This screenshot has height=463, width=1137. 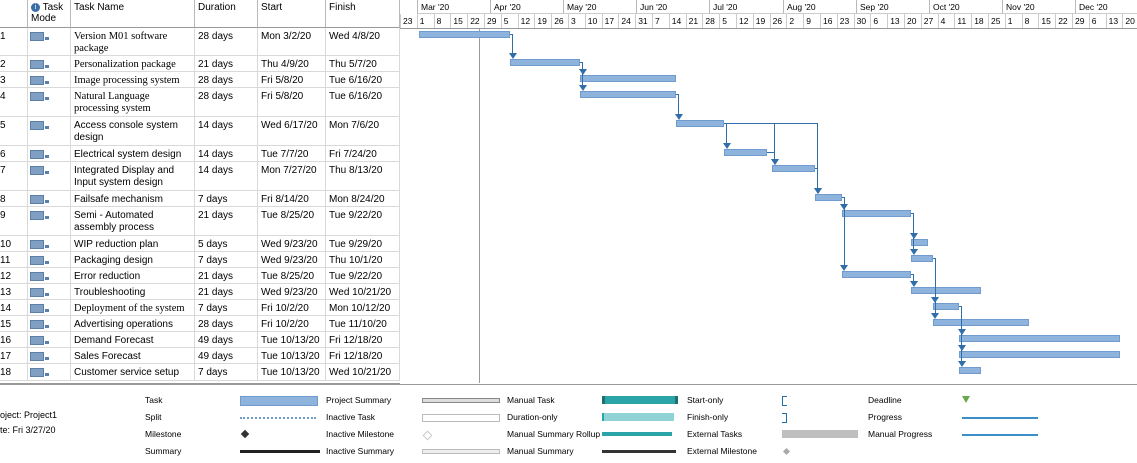 What do you see at coordinates (363, 221) in the screenshot?
I see `task-finish-cell: Tue 9/22/20` at bounding box center [363, 221].